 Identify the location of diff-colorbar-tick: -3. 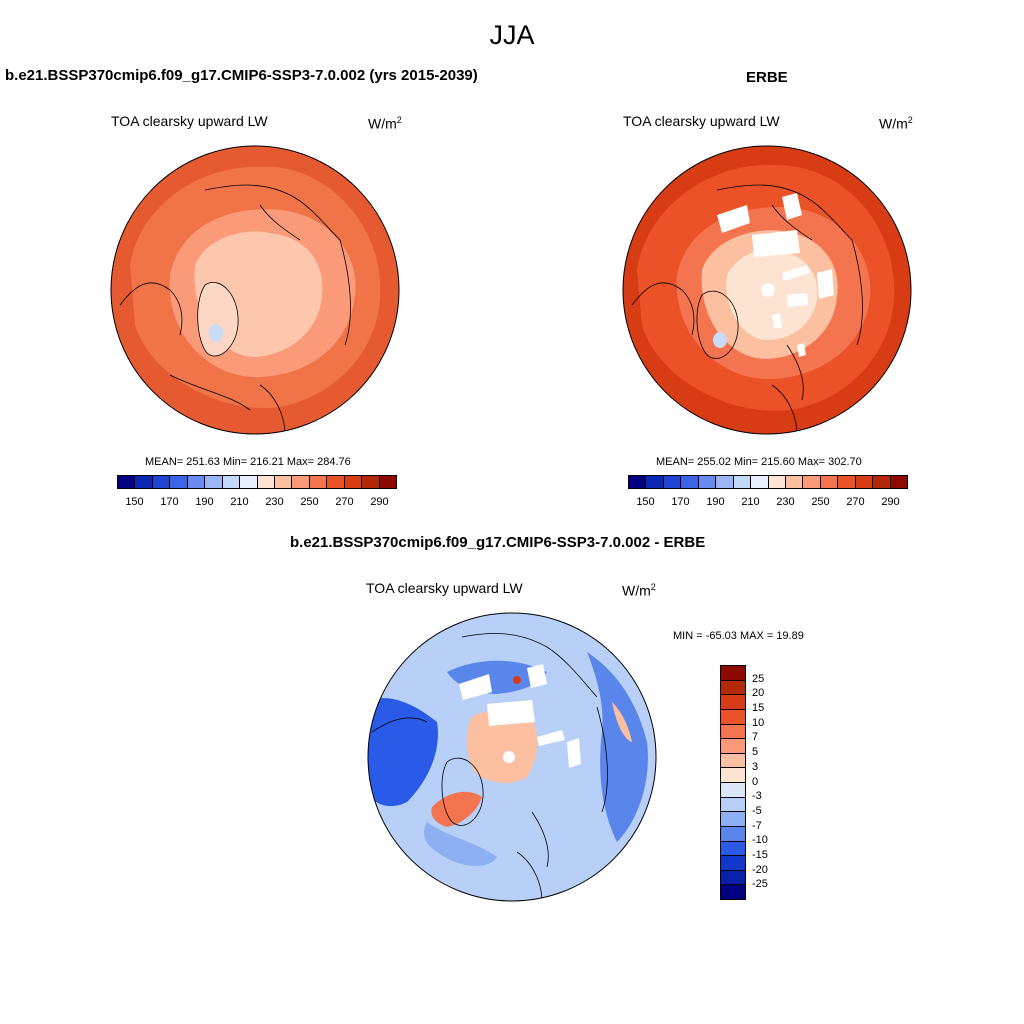
(757, 796).